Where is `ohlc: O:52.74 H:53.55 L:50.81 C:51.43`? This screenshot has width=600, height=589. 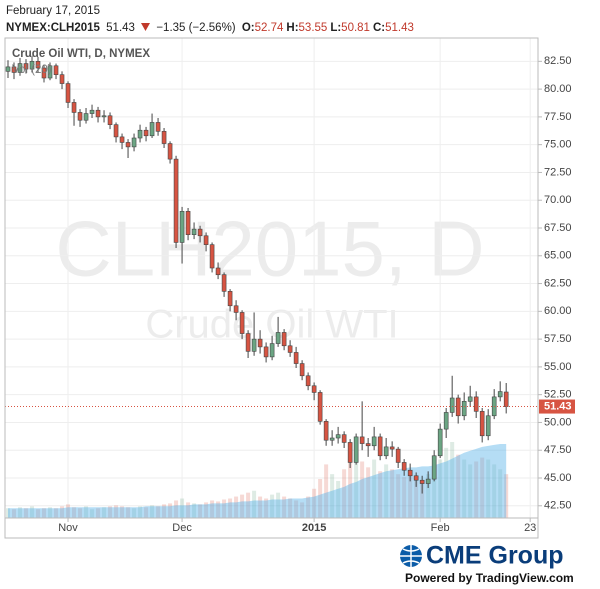
ohlc: O:52.74 H:53.55 L:50.81 C:51.43 is located at coordinates (329, 28).